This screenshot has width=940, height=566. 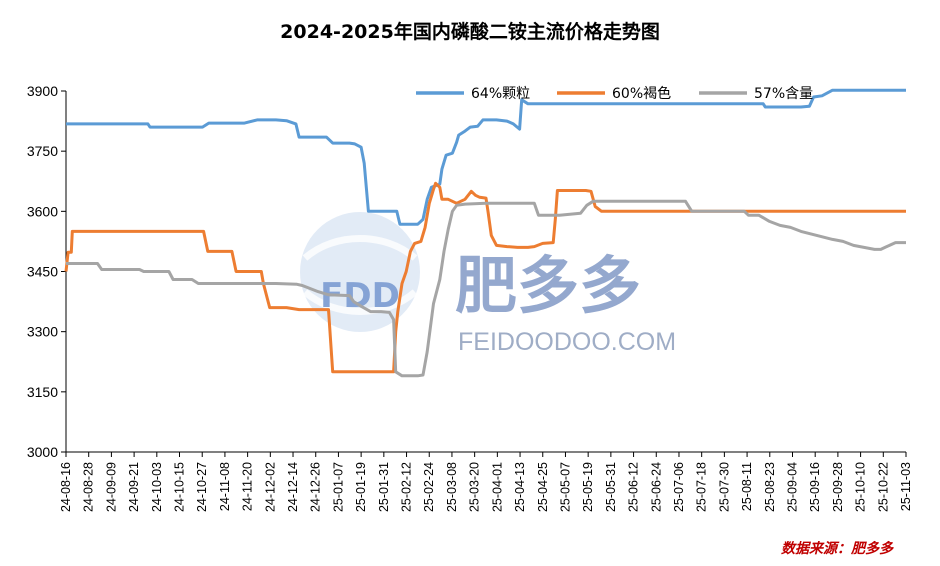 What do you see at coordinates (42, 91) in the screenshot?
I see `y-tick-label: 3900` at bounding box center [42, 91].